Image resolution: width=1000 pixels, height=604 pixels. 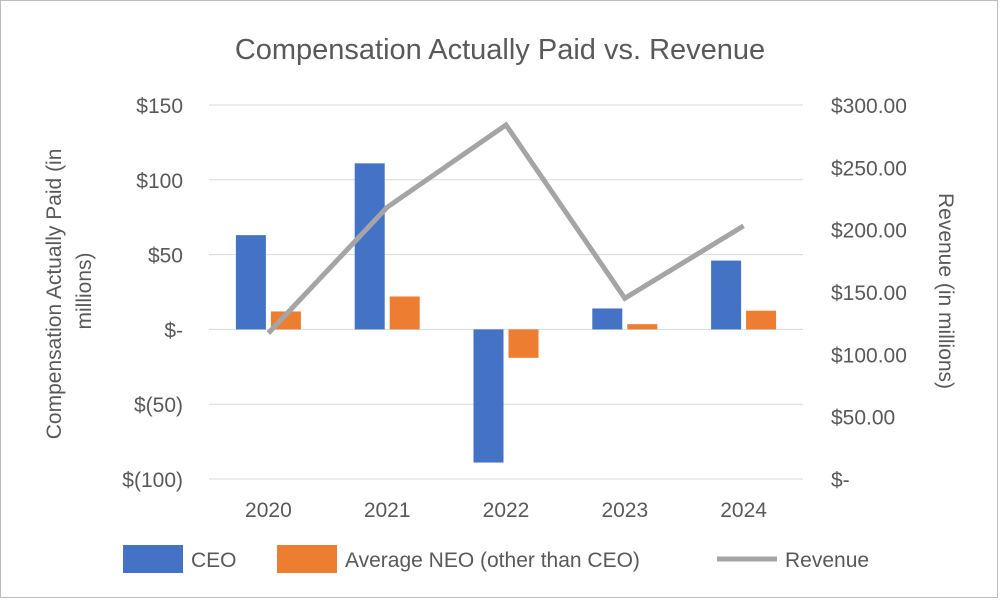 What do you see at coordinates (69, 291) in the screenshot?
I see `left-axis-title: Compensation Actually Paid (in millions)` at bounding box center [69, 291].